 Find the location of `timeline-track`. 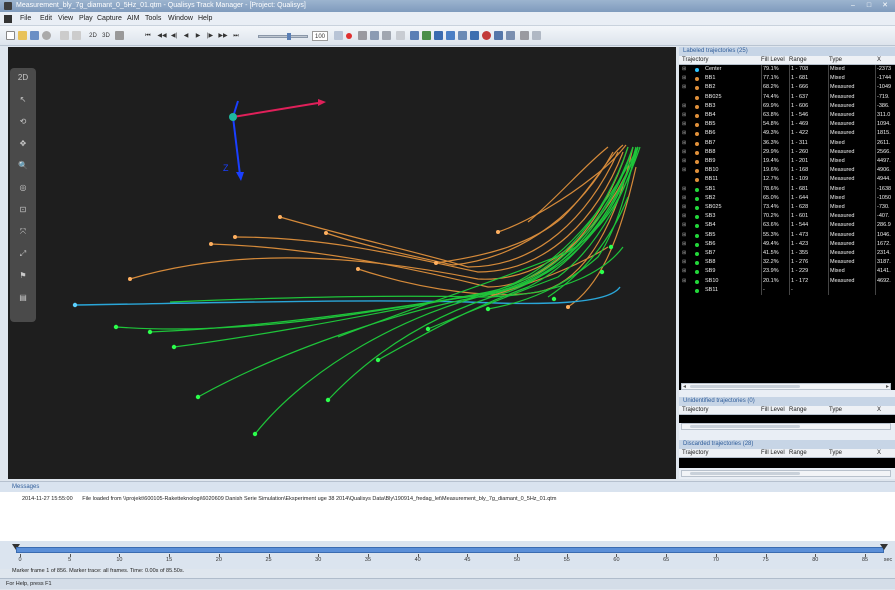

timeline-track is located at coordinates (450, 550).